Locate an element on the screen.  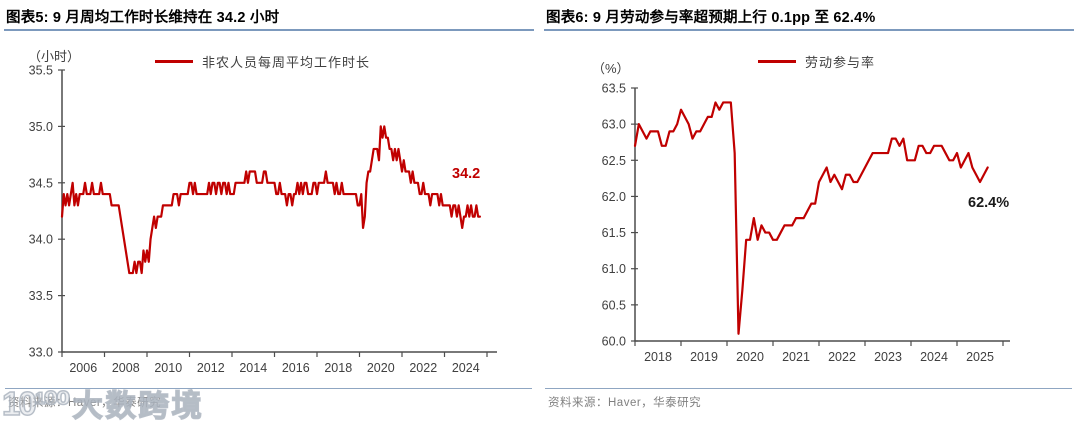
series-line is located at coordinates (271, 200).